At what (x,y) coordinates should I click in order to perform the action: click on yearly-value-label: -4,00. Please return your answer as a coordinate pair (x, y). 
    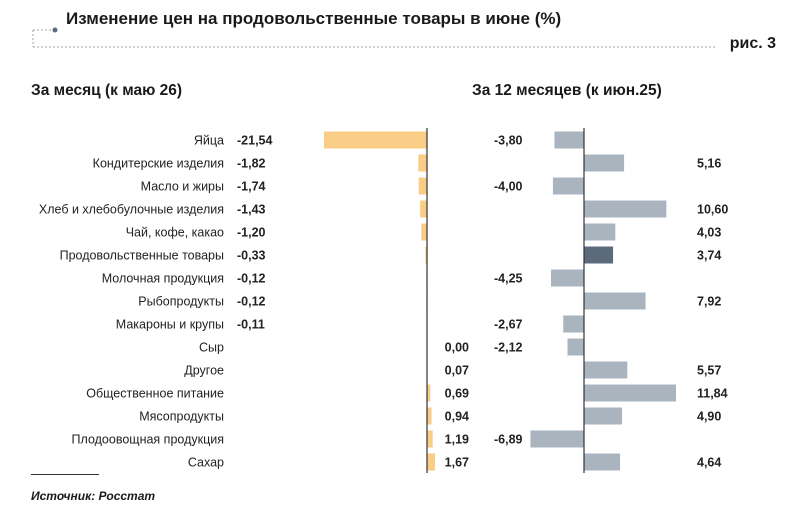
    Looking at the image, I should click on (508, 187).